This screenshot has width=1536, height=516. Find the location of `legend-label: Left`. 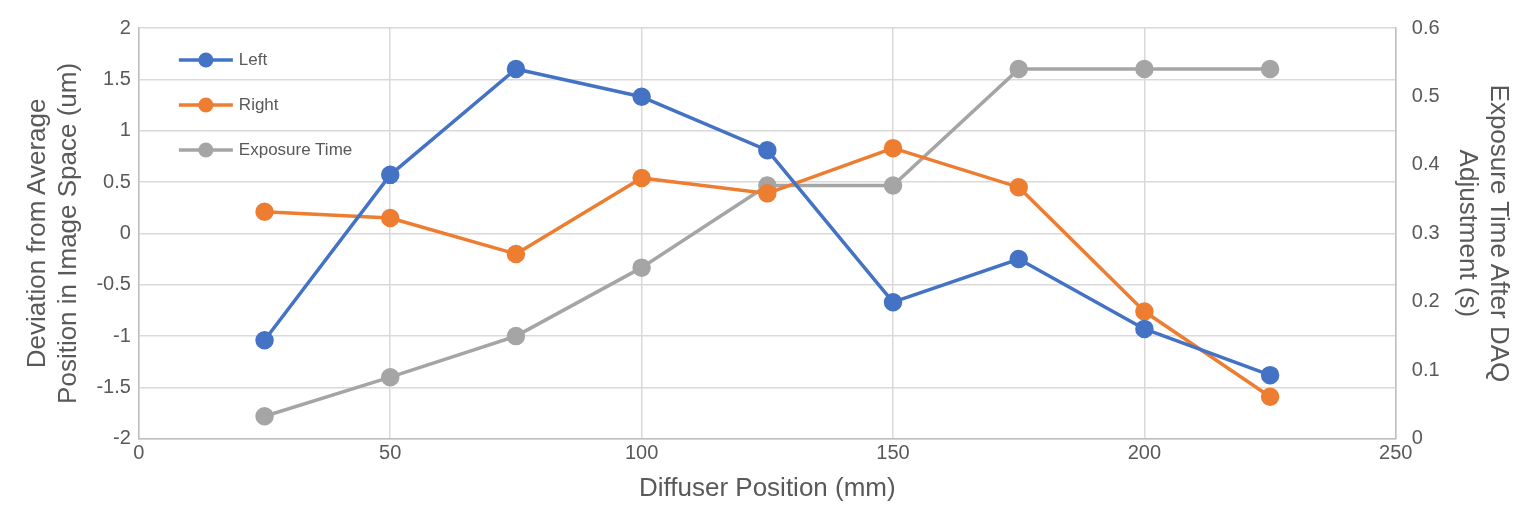

legend-label: Left is located at coordinates (253, 59).